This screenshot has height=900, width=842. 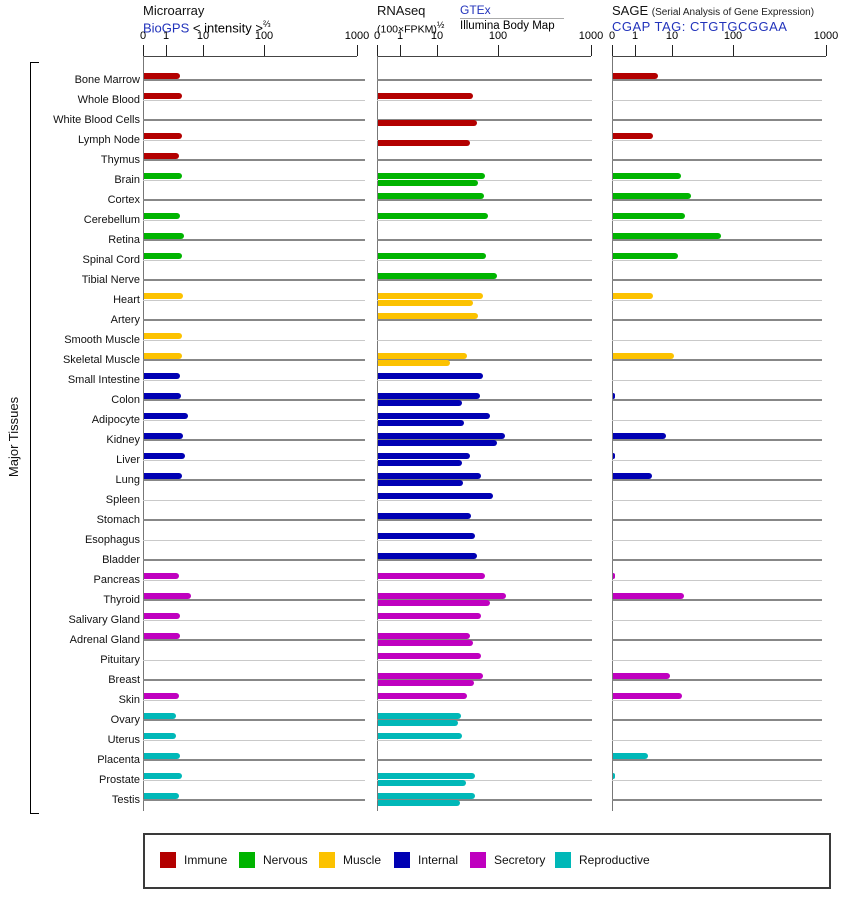 I want to click on tissue-label: Pituitary, so click(x=120, y=660).